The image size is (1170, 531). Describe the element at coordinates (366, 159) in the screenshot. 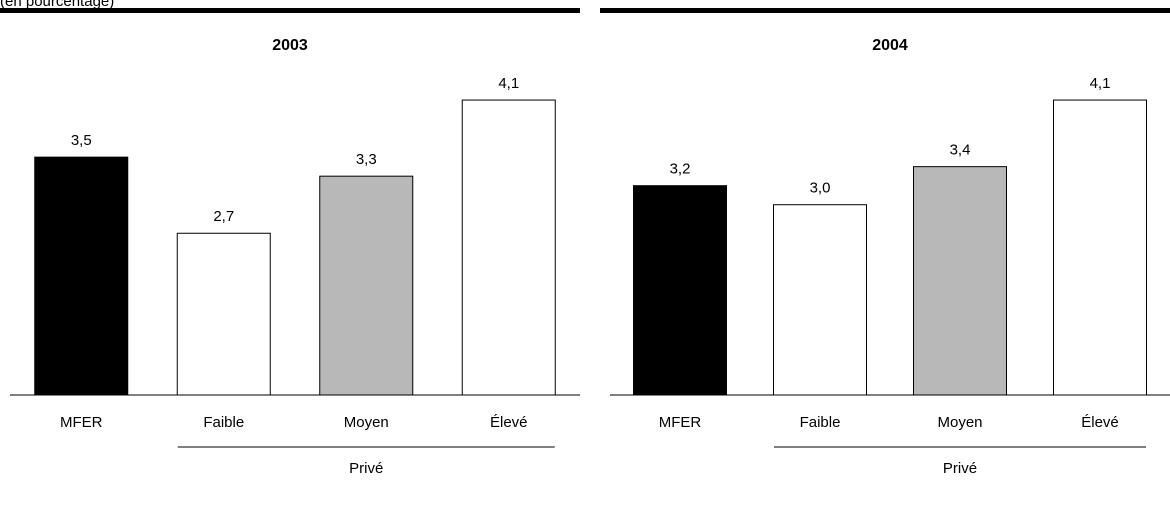

I see `data-label: 3,3` at that location.